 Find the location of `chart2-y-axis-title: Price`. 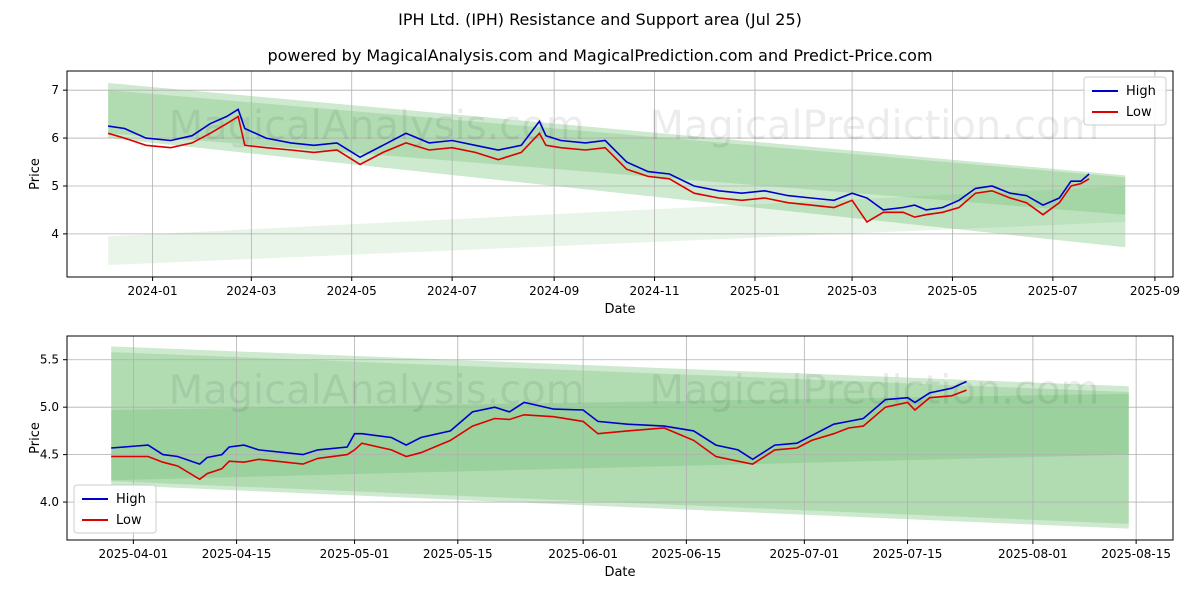

chart2-y-axis-title: Price is located at coordinates (35, 438).